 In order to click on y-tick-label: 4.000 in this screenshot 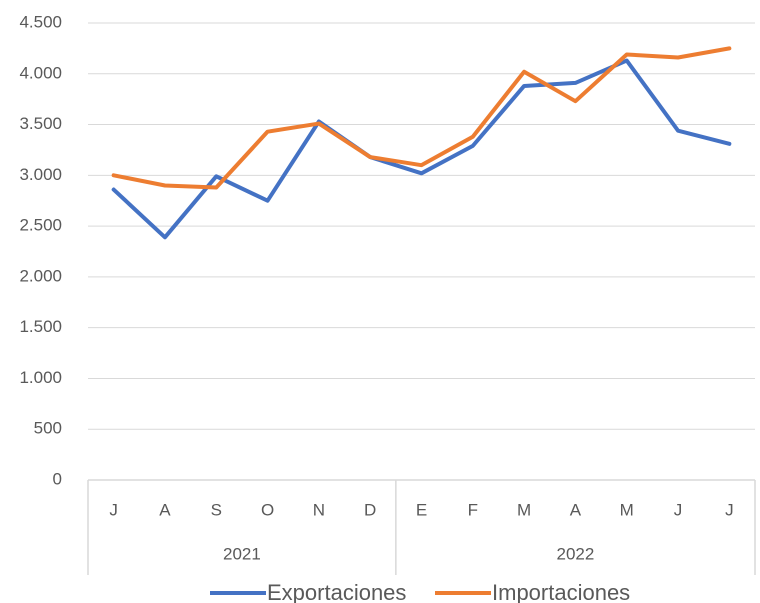, I will do `click(40, 72)`.